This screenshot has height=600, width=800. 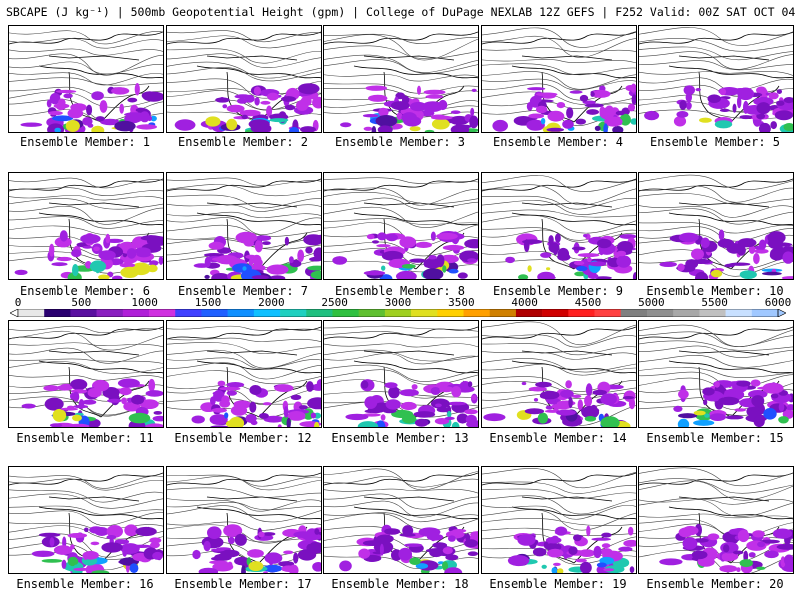 I want to click on ensemble-member-label: Ensemble Member: 20, so click(x=715, y=584).